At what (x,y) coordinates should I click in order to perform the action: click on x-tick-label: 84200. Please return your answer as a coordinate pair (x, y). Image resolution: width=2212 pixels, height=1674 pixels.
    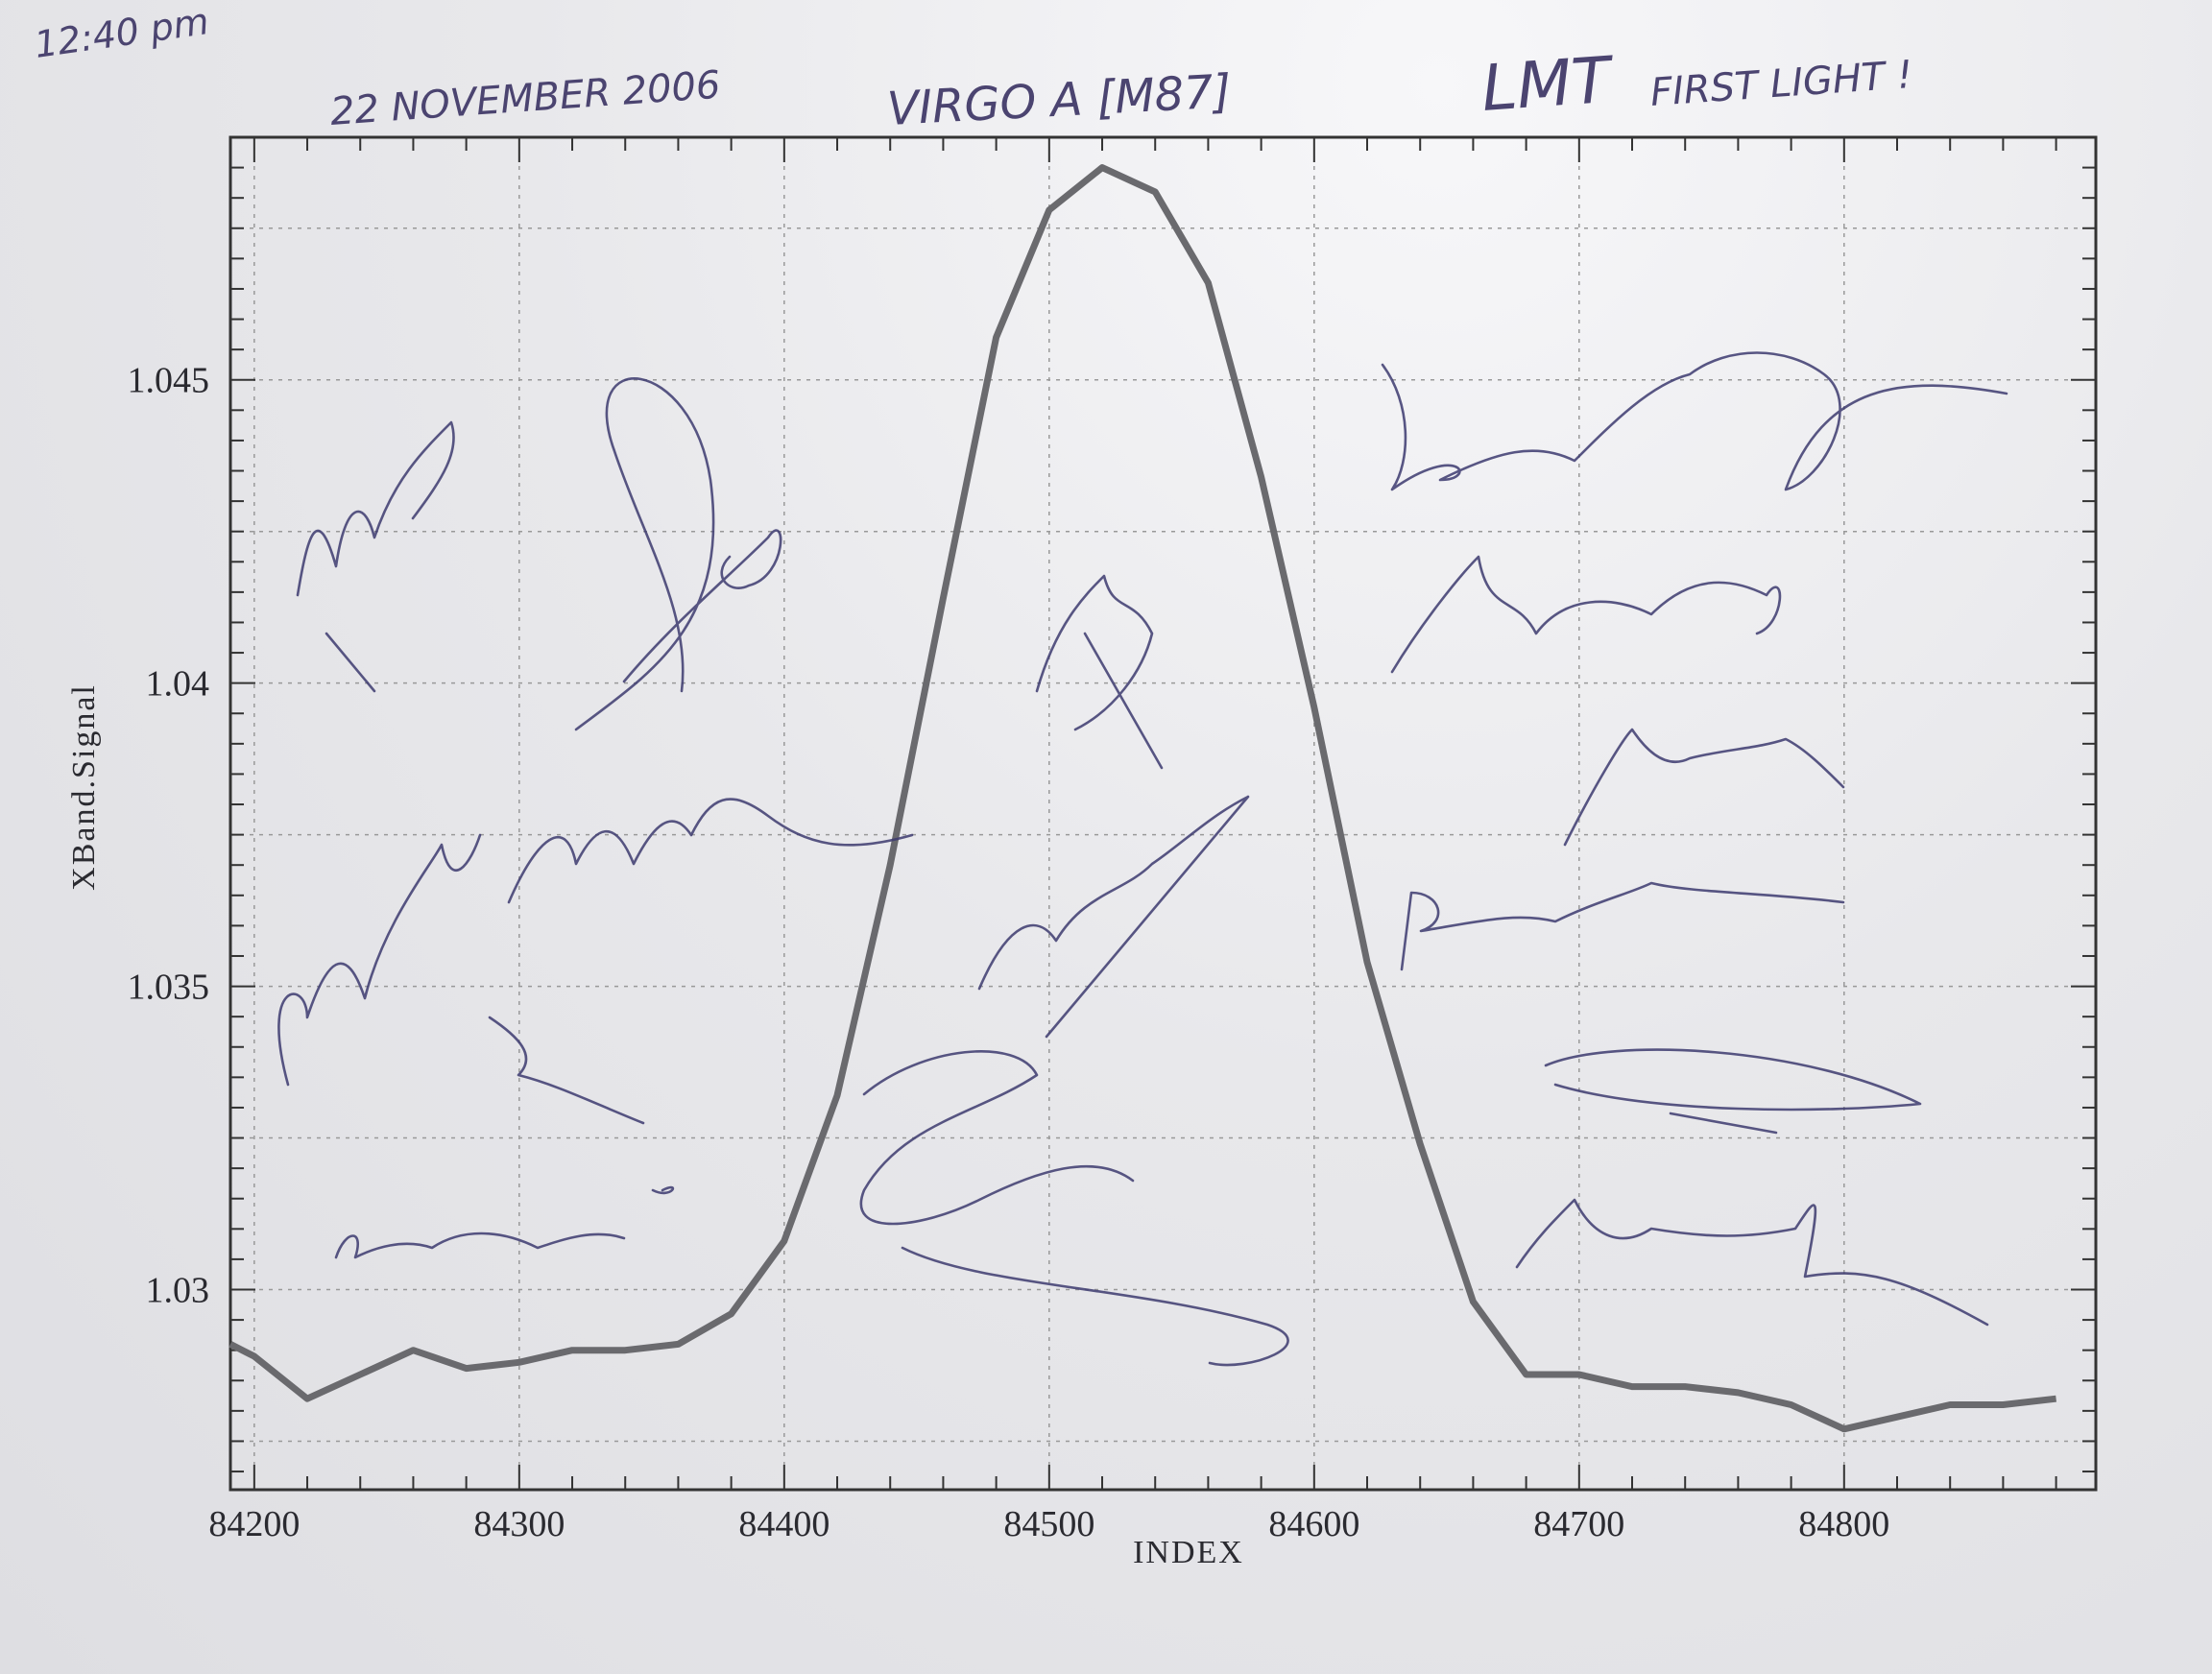
    Looking at the image, I should click on (254, 1524).